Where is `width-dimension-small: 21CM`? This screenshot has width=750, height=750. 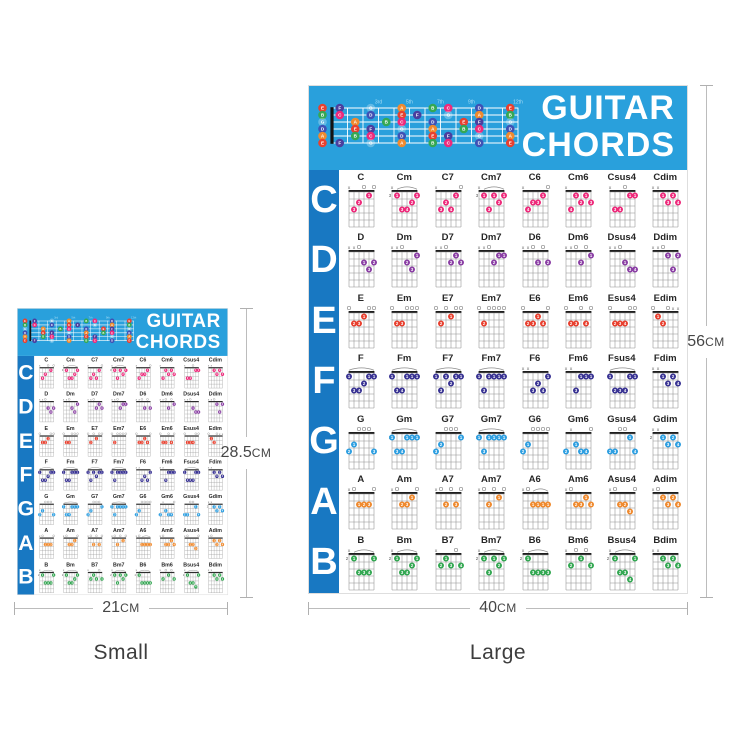
width-dimension-small: 21CM is located at coordinates (121, 607).